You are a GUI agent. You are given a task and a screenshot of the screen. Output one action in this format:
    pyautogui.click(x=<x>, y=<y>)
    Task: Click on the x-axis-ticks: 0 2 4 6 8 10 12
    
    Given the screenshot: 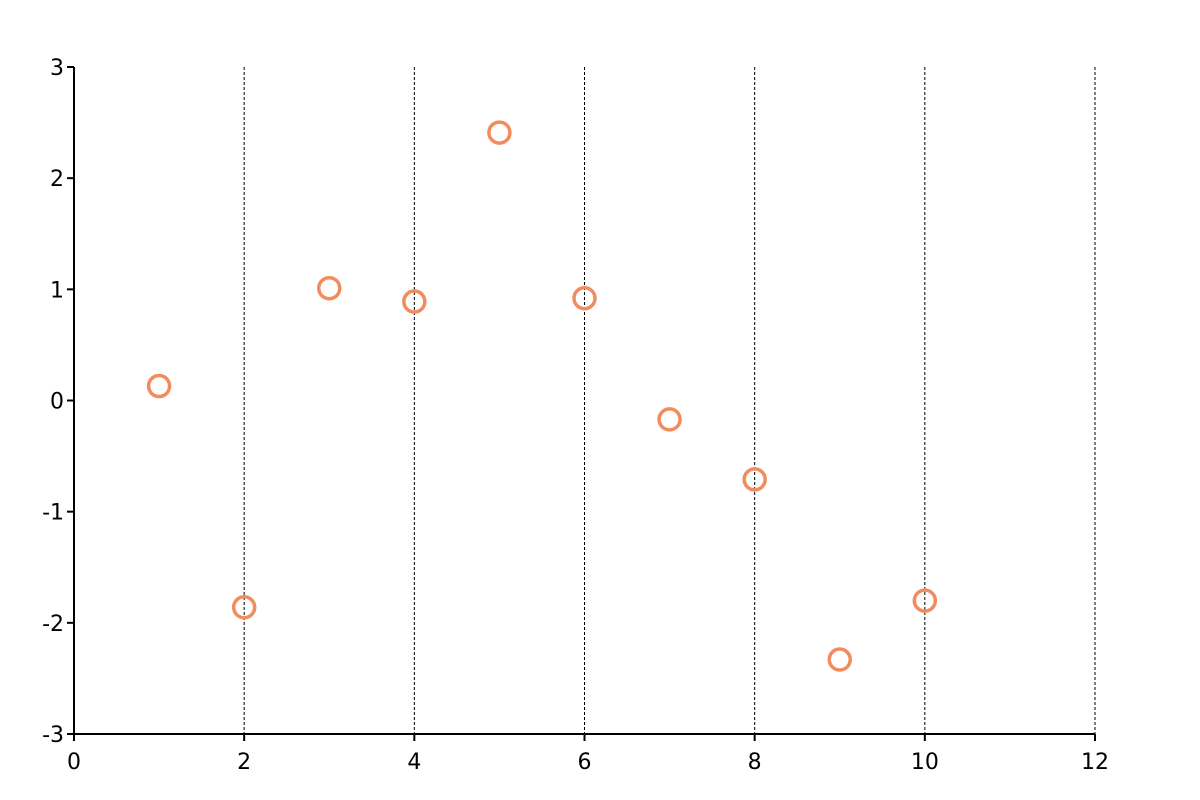 What is the action you would take?
    pyautogui.click(x=588, y=754)
    